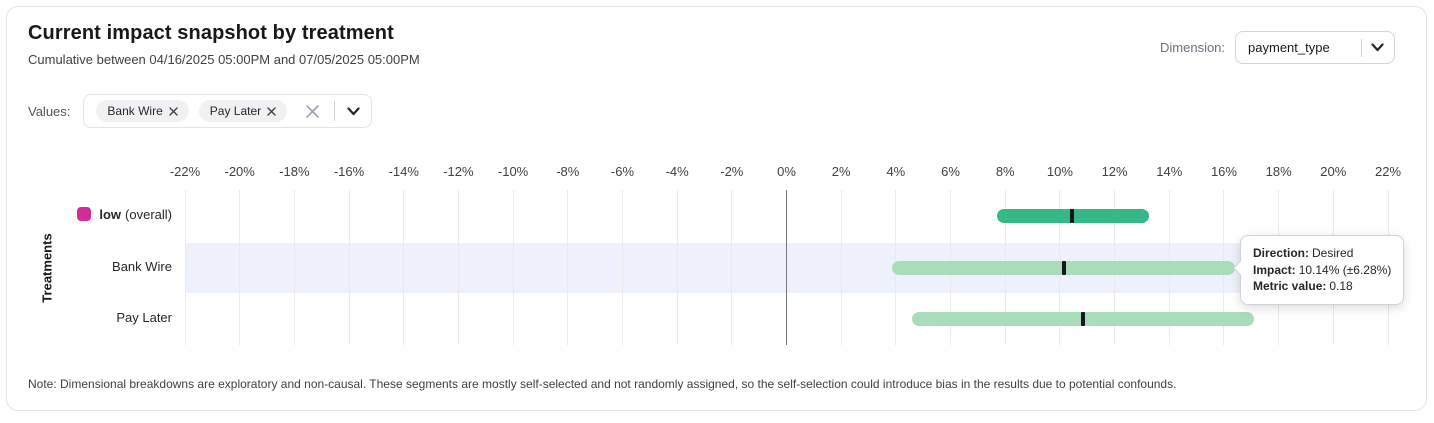 This screenshot has width=1434, height=423. I want to click on x-tick-label: 2%, so click(841, 171).